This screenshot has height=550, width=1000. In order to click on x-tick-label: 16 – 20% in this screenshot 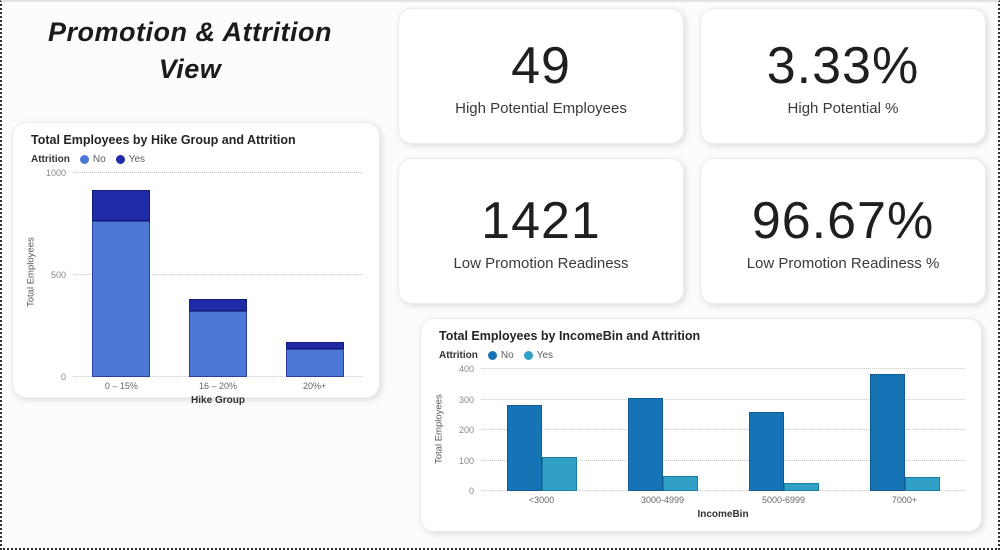, I will do `click(218, 386)`.